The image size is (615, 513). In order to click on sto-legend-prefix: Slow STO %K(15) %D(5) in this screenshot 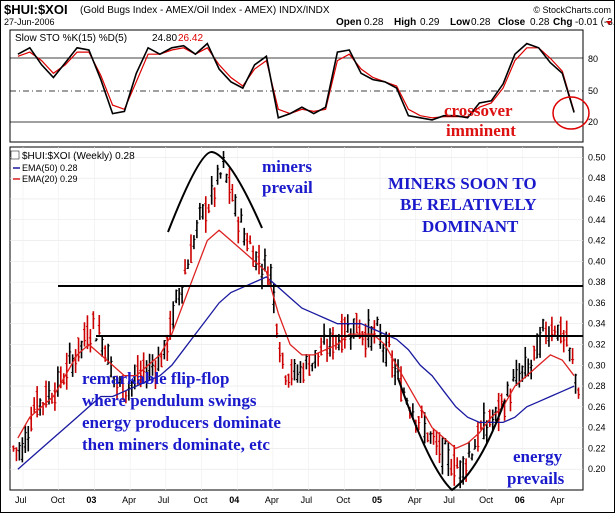, I will do `click(71, 38)`.